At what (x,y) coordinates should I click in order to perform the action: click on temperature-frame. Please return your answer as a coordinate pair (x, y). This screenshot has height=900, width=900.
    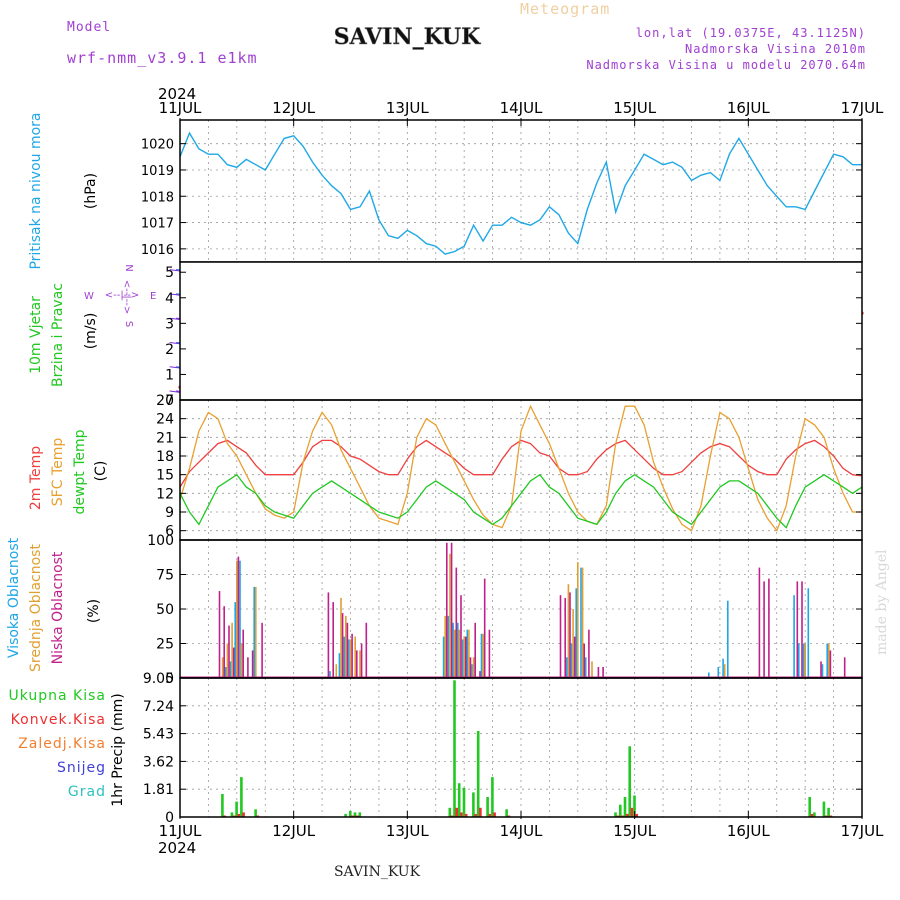
    Looking at the image, I should click on (521, 470).